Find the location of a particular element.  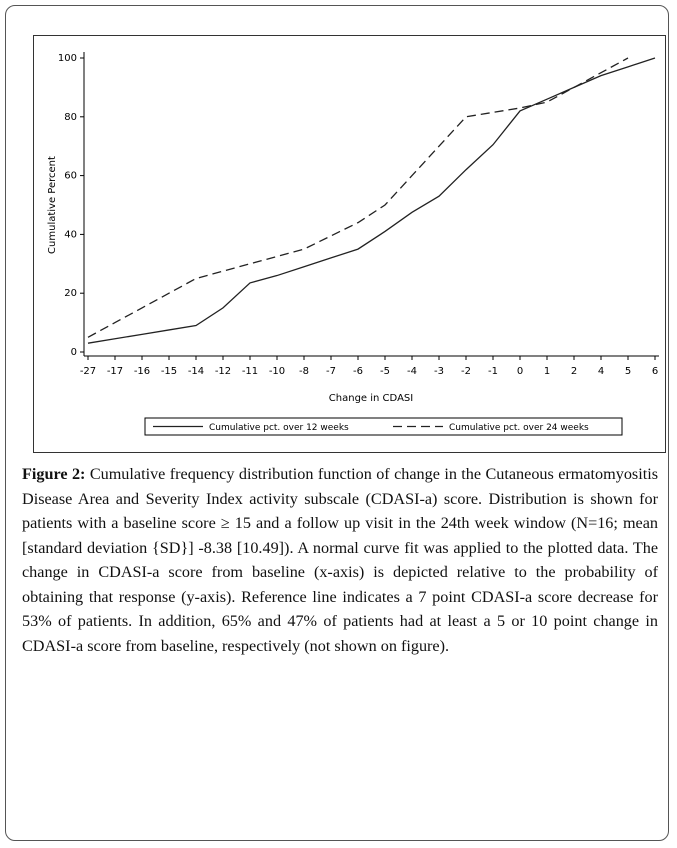

x-tick-label: -27 is located at coordinates (88, 371).